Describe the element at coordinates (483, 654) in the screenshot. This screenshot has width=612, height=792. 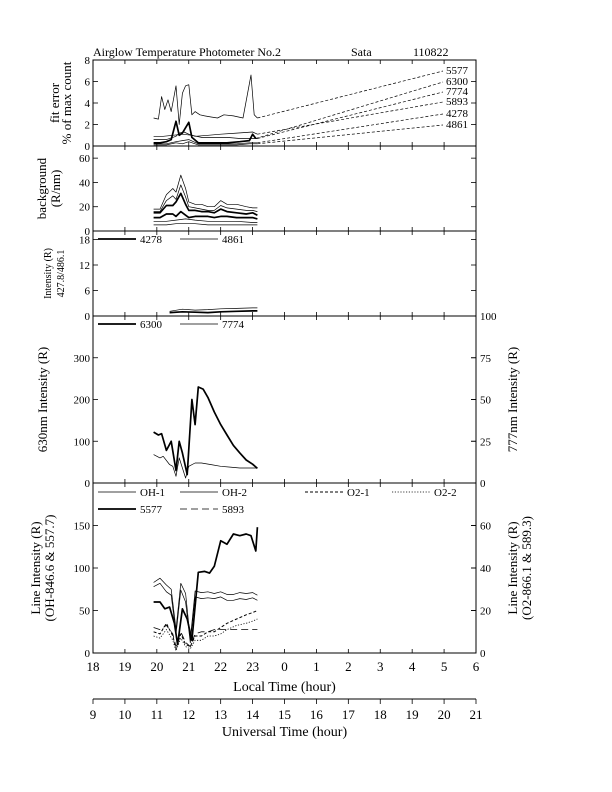
I see `y2-tick-label-line_intensity: 0` at that location.